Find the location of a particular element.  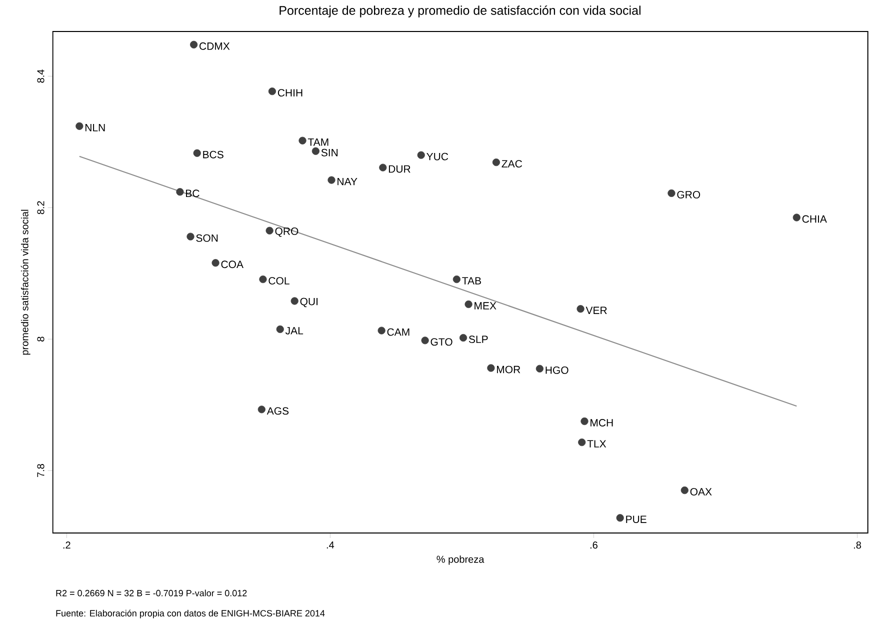

y-tick-label: 7.8 is located at coordinates (40, 470).